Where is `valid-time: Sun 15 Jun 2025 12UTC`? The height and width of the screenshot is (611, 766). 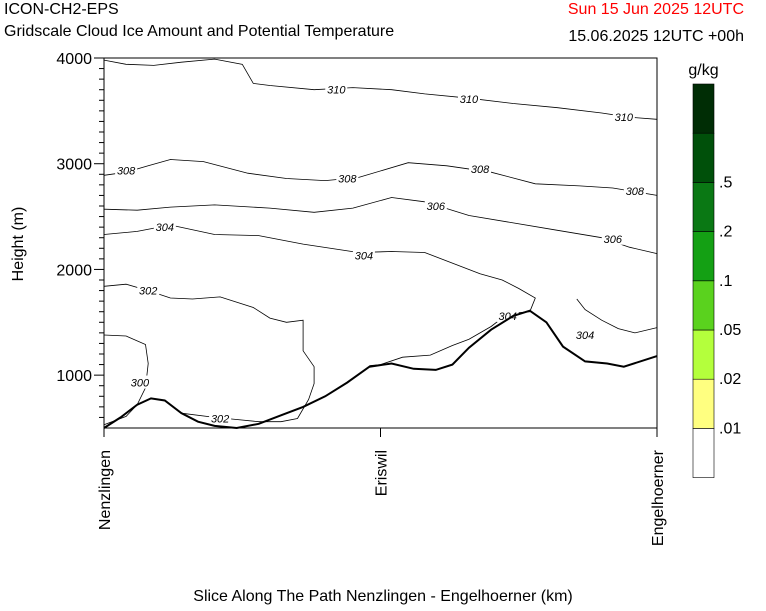
valid-time: Sun 15 Jun 2025 12UTC is located at coordinates (655, 9).